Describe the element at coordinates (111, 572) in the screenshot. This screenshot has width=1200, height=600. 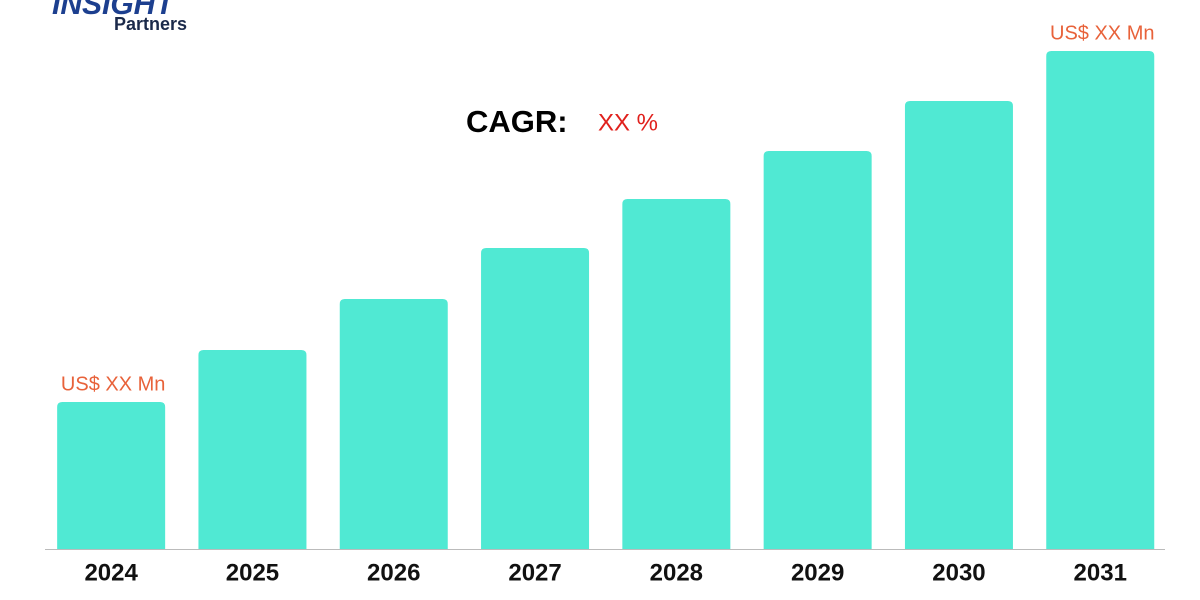
I see `x-tick-label: 2024` at that location.